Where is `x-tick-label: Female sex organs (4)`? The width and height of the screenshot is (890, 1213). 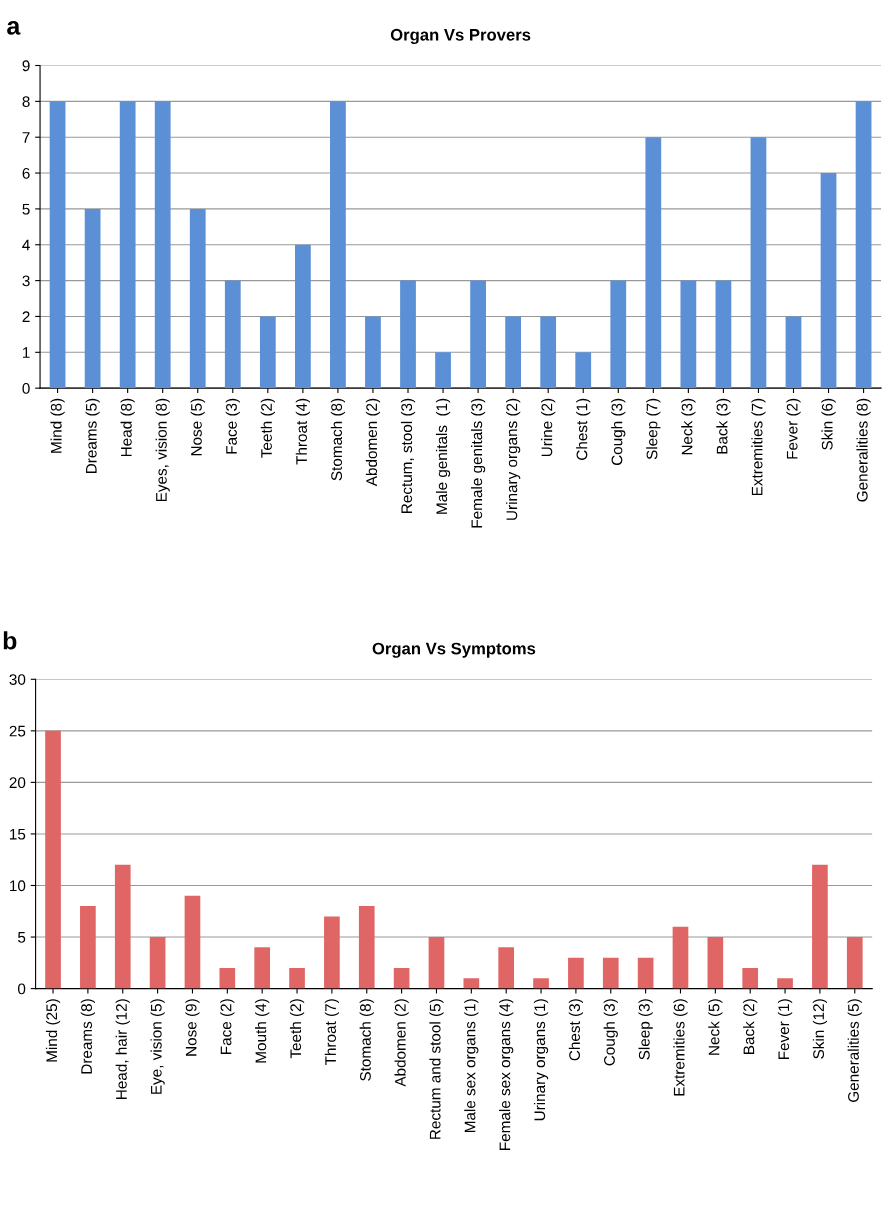
x-tick-label: Female sex organs (4) is located at coordinates (506, 1074).